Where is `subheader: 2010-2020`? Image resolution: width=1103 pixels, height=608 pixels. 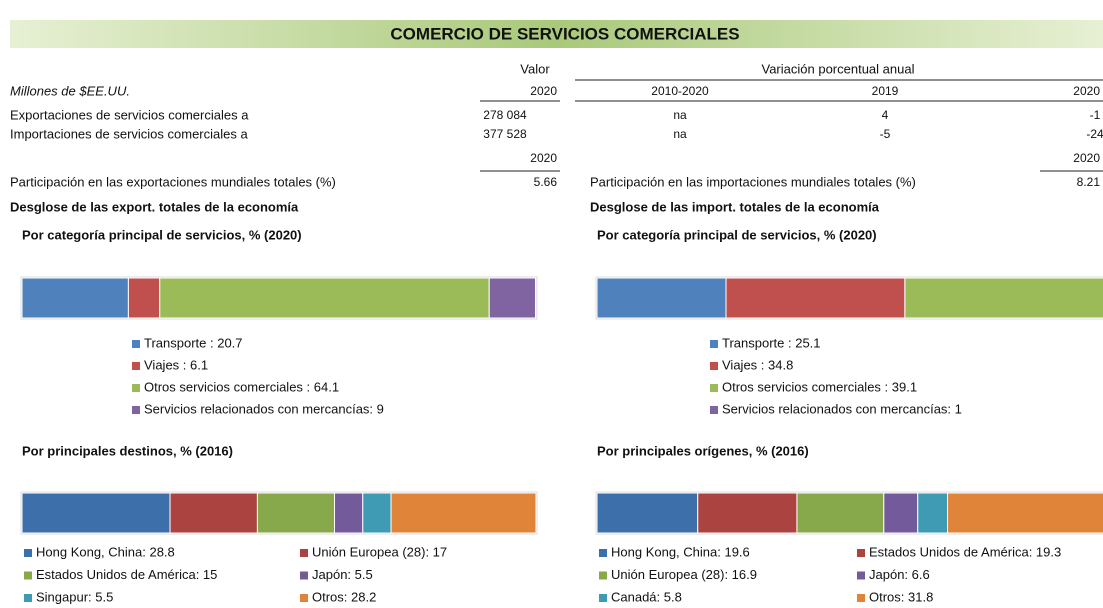 subheader: 2010-2020 is located at coordinates (680, 91).